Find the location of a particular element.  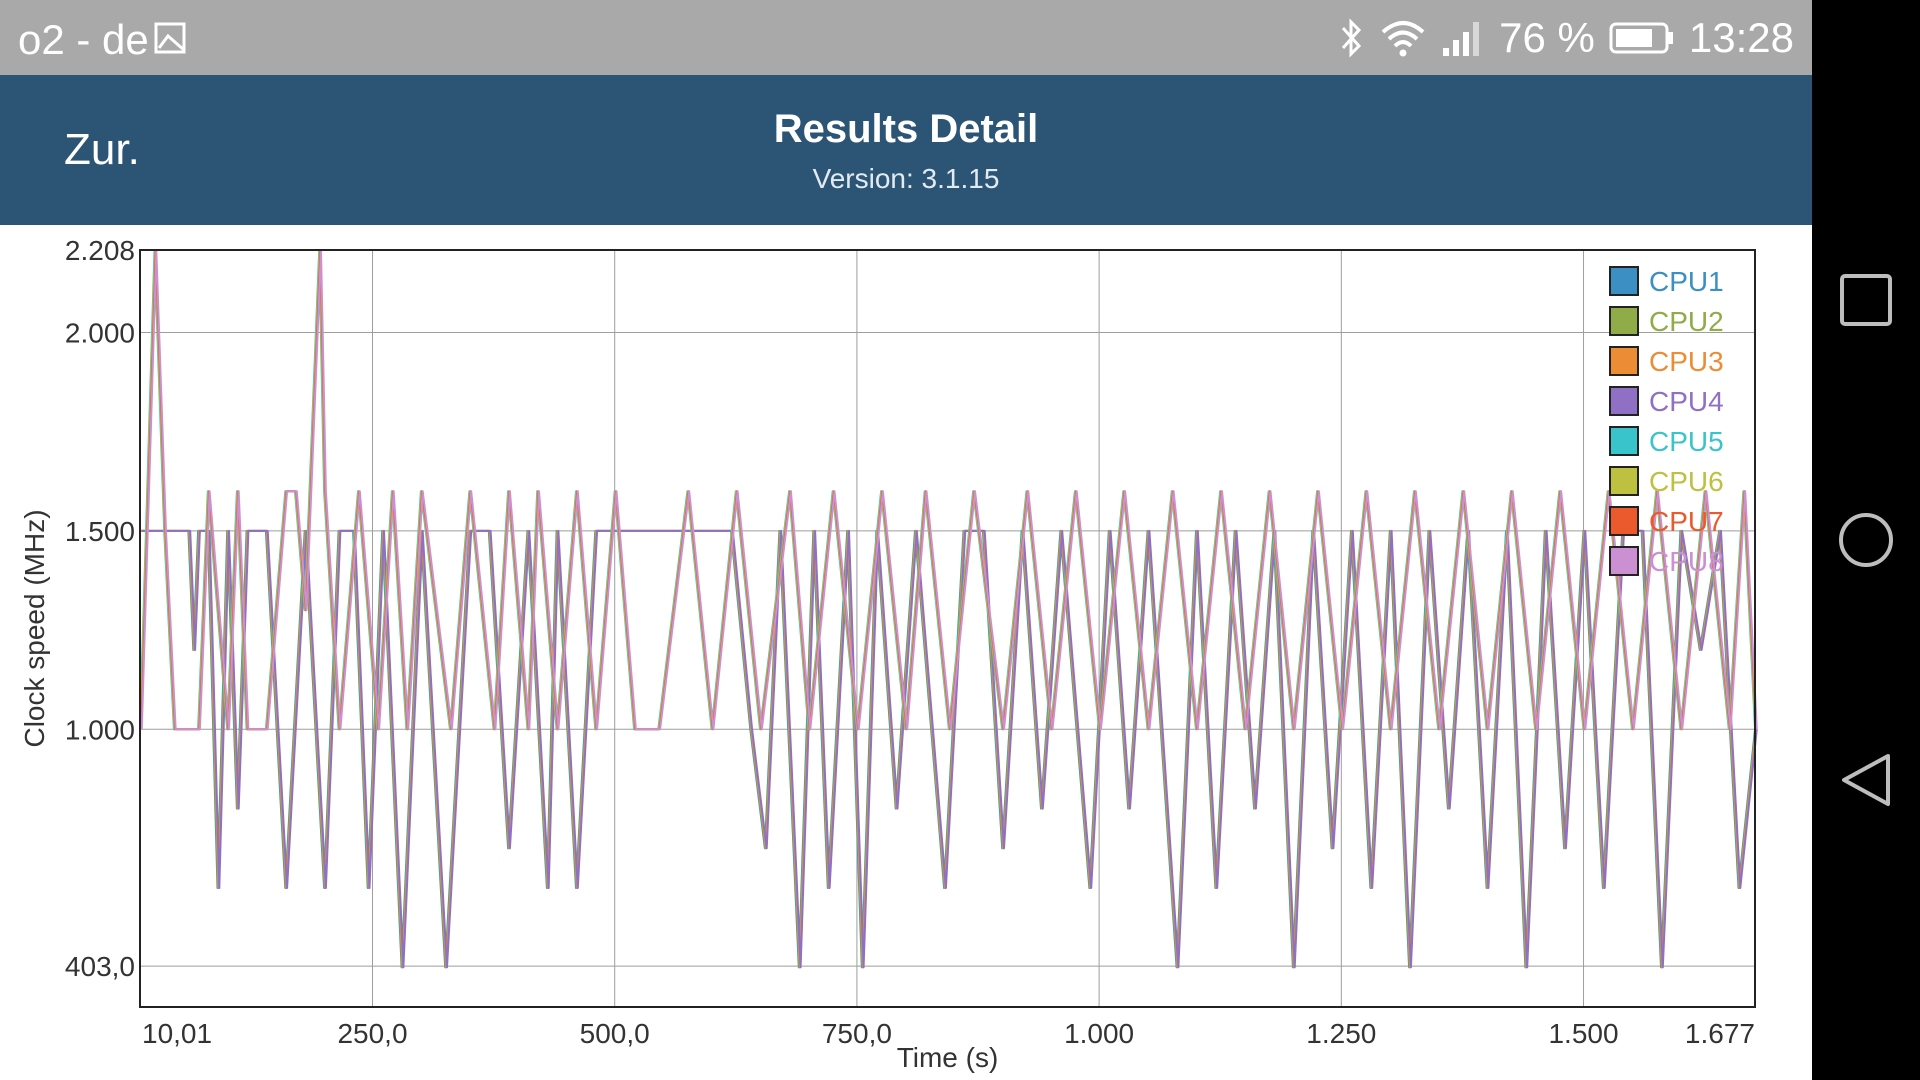

y-tick-labels: 403,0 1.000 1.500 2.000 2.208 is located at coordinates (100, 608).